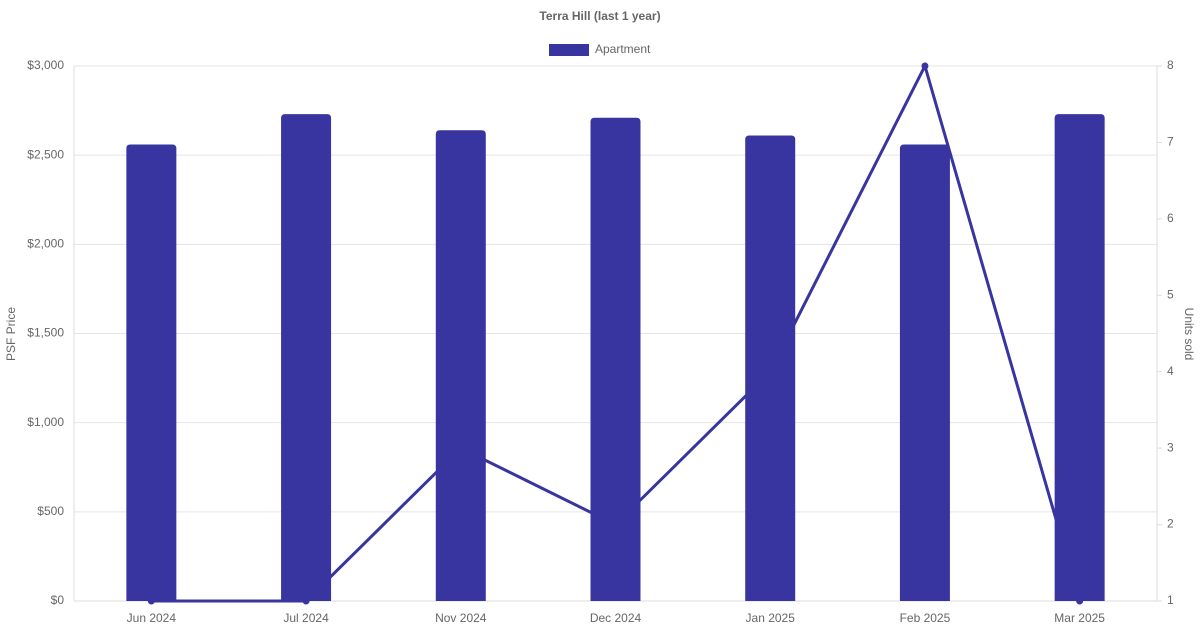 This screenshot has height=635, width=1200. I want to click on y-tick-label: $1,500, so click(45, 333).